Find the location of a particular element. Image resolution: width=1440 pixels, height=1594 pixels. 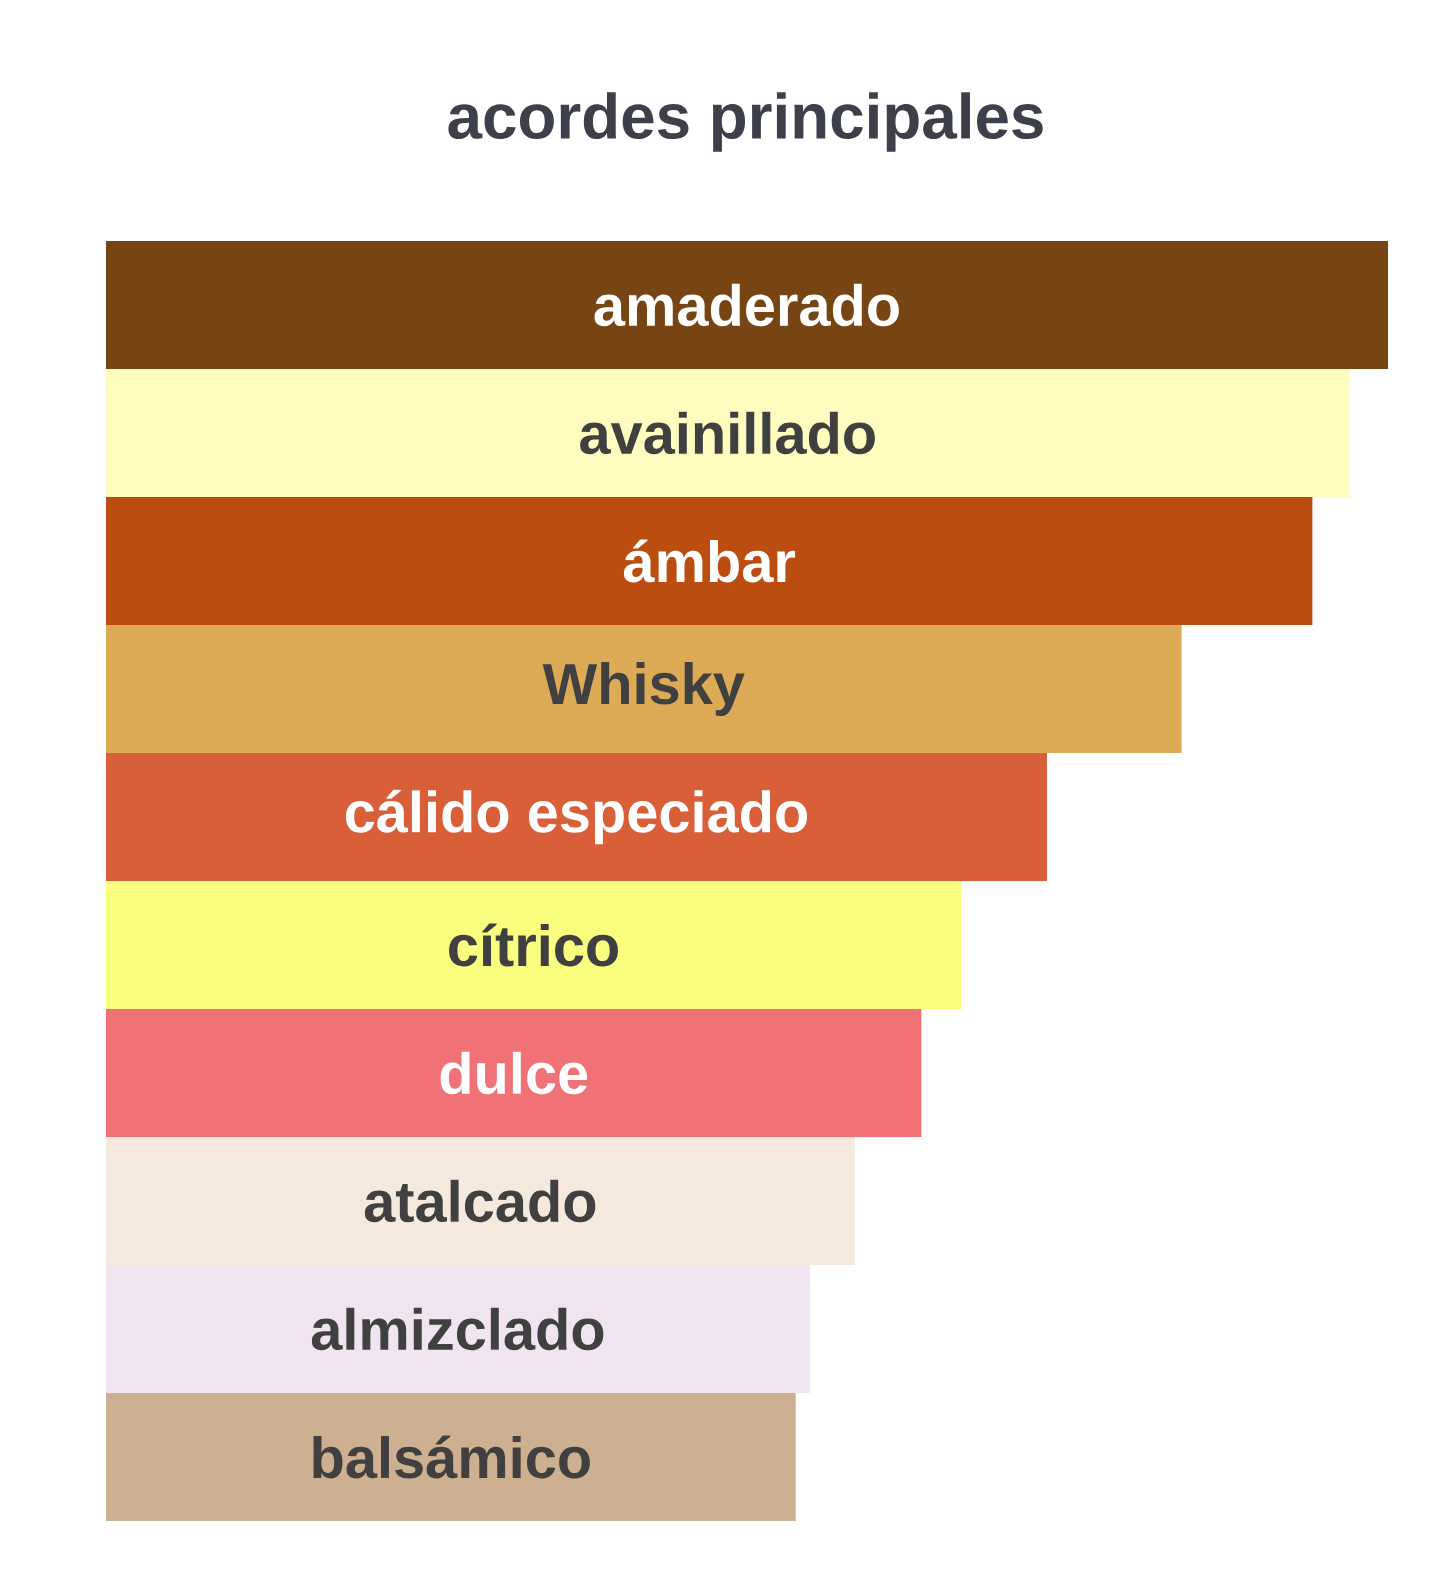

y-tick-label: Whisky is located at coordinates (643, 689).